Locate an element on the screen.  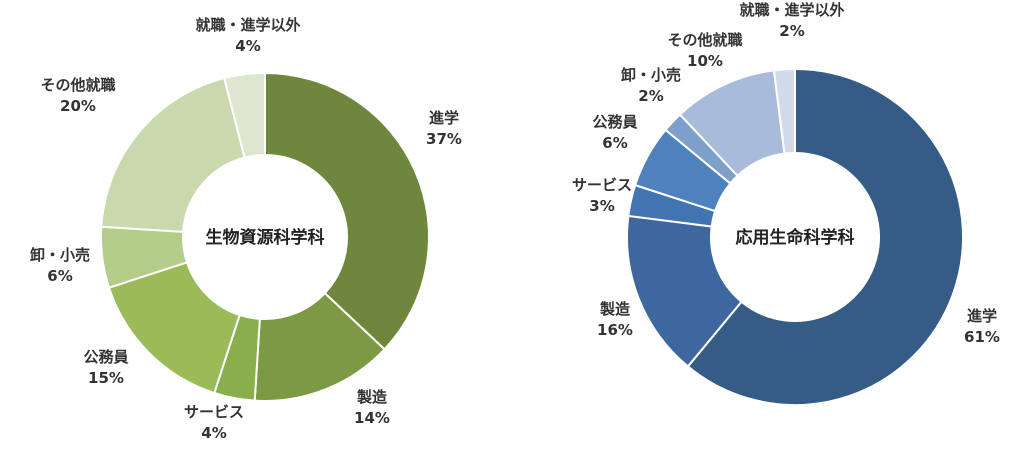
slice-value-label: 61% is located at coordinates (982, 337).